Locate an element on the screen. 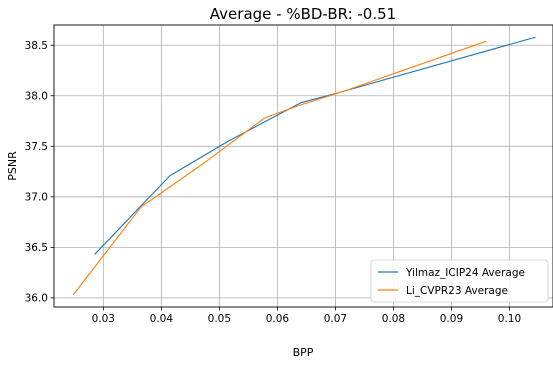 This screenshot has height=367, width=553. legend: Yilmaz_ICIP24 Average Li_CVPR23 Average is located at coordinates (459, 281).